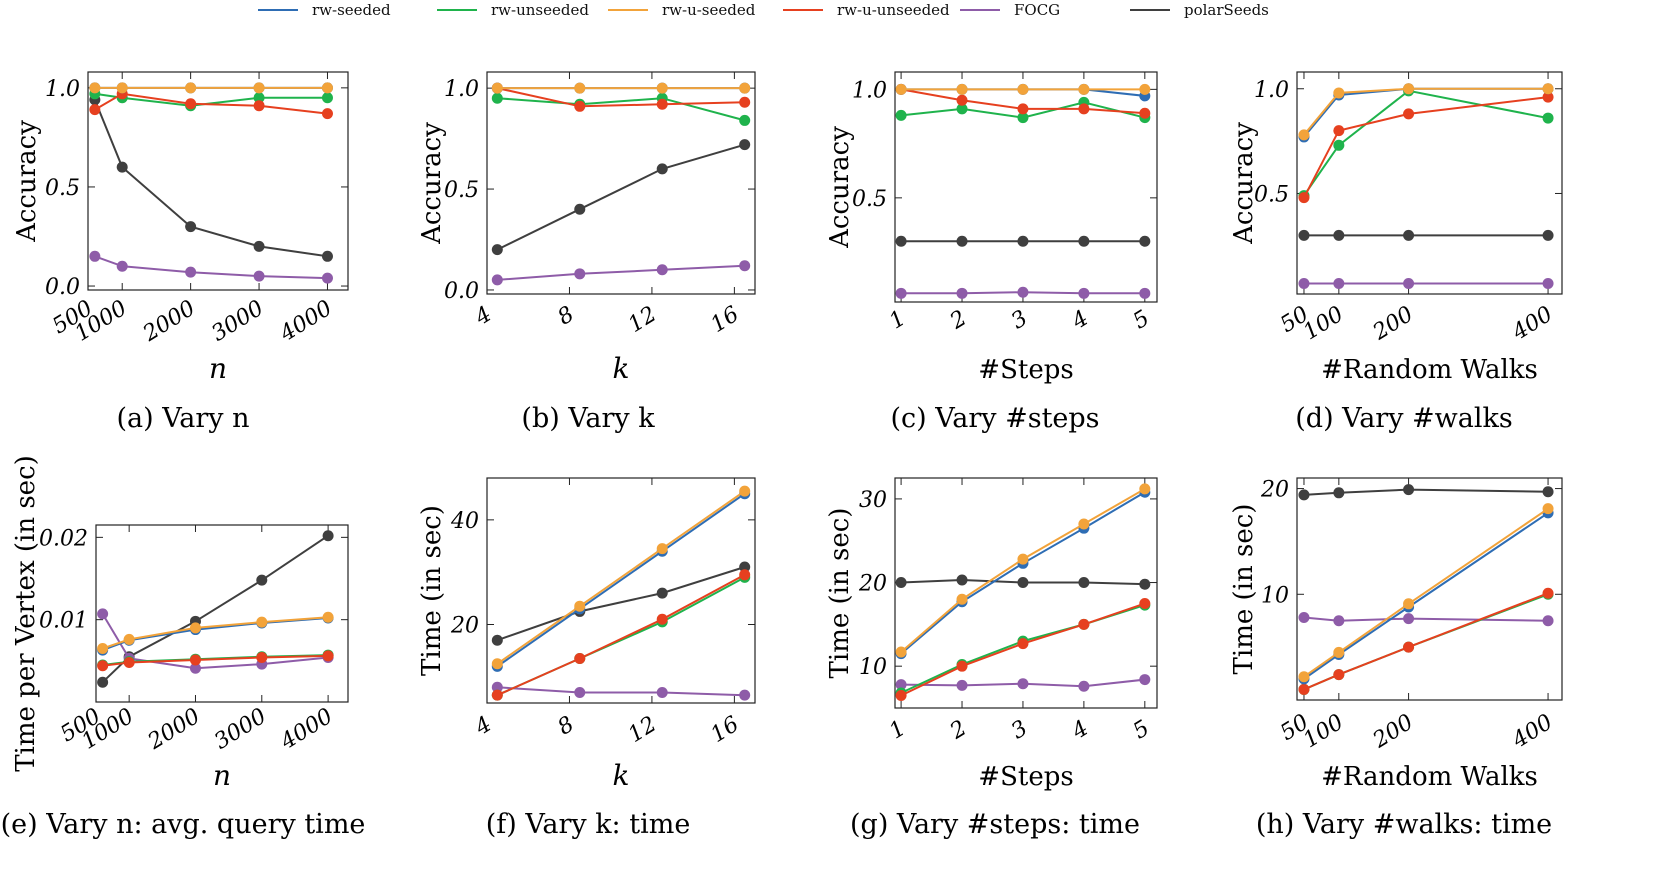 This screenshot has width=1661, height=891. I want to click on chart-c: 0.5 1.0 1 2 3 4 5 #Steps Accuracy (c) Vary #steps, so click(991, 252).